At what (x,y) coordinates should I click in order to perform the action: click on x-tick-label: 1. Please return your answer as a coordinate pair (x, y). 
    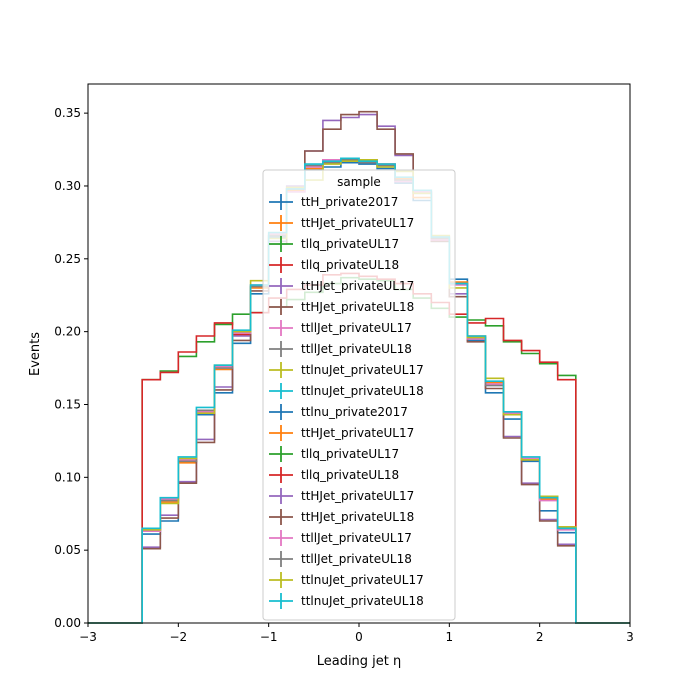
    Looking at the image, I should click on (450, 637).